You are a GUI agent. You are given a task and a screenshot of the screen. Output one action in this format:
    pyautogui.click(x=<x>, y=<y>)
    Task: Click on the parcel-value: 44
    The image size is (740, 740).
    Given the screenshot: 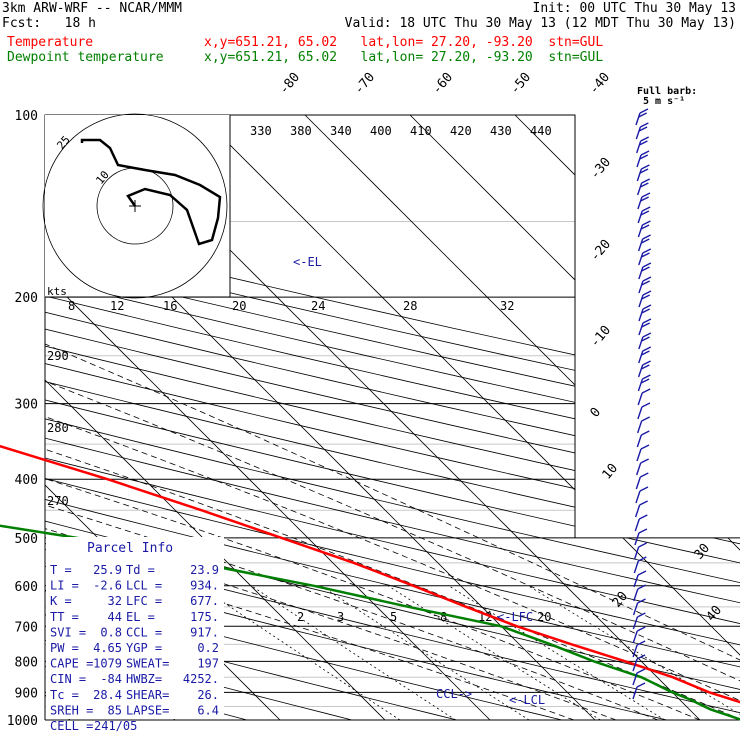 What is the action you would take?
    pyautogui.click(x=115, y=617)
    